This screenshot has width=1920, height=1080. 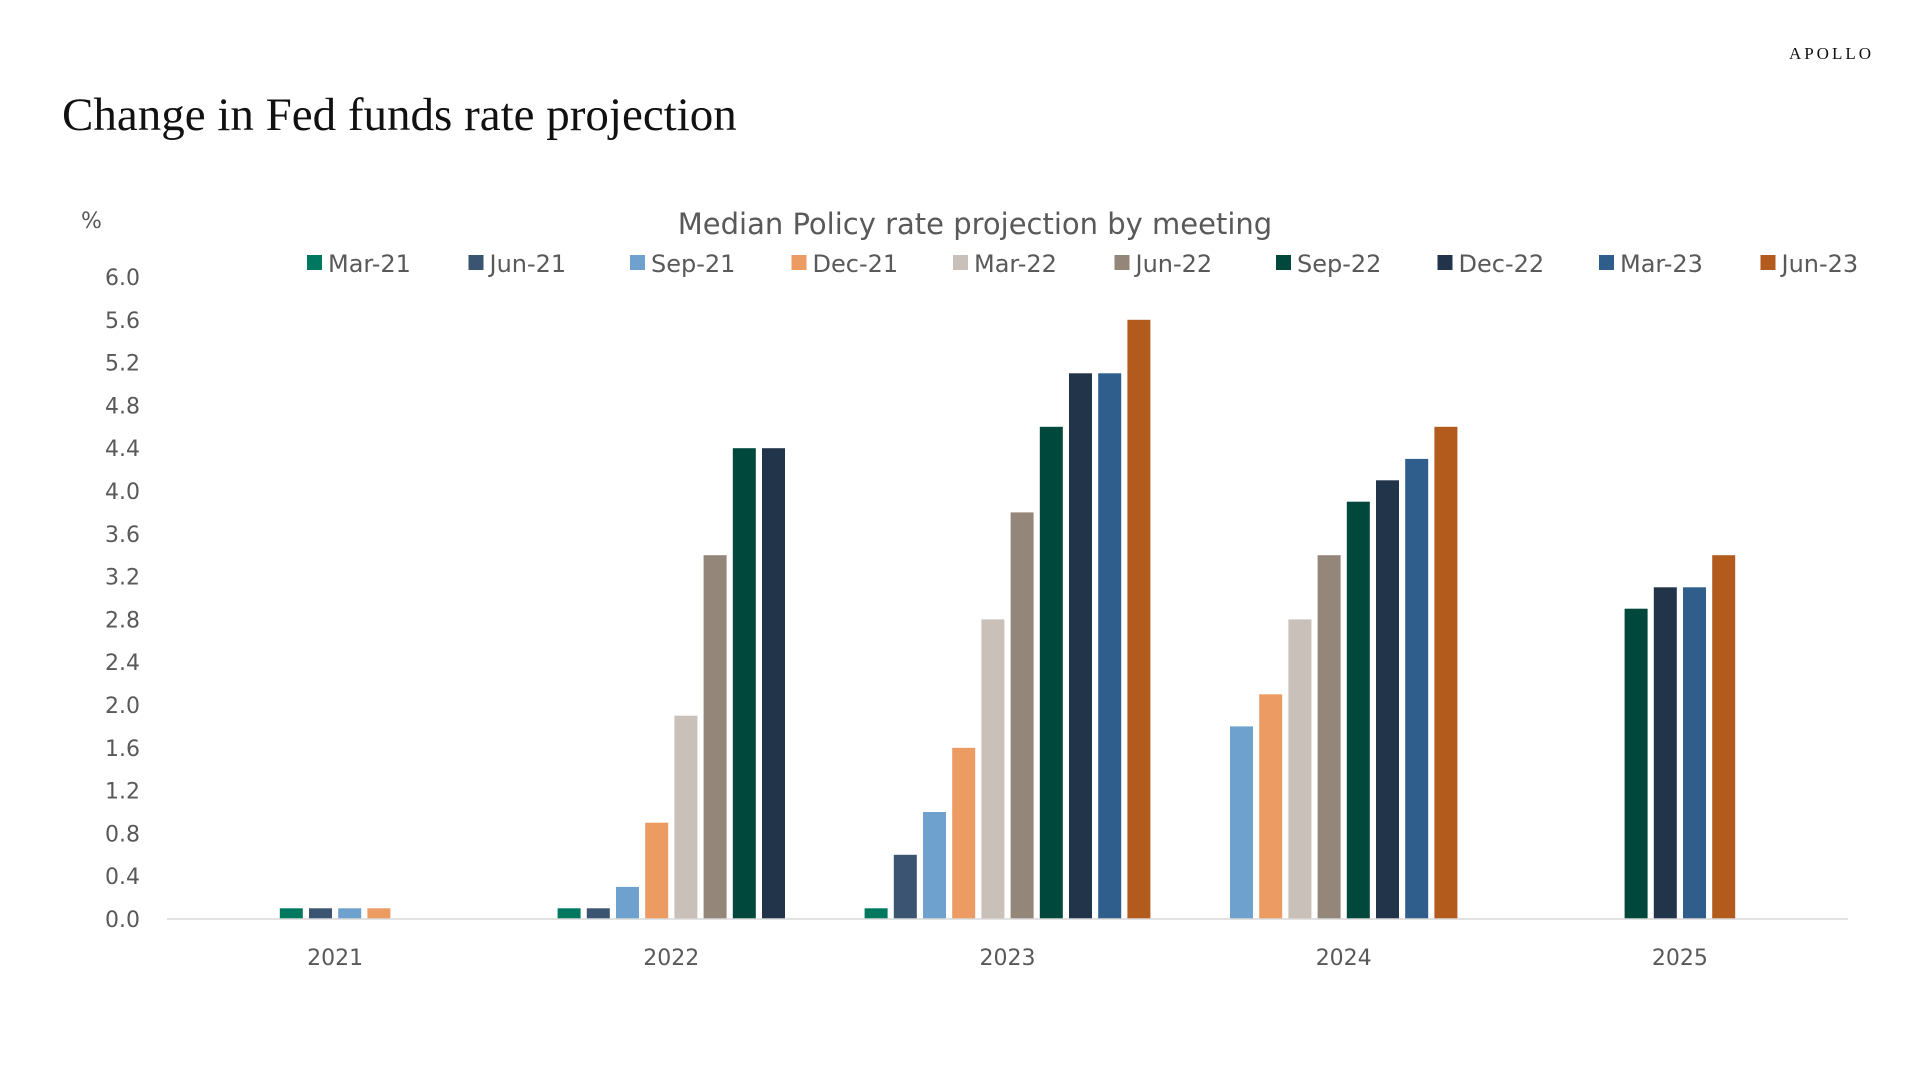 I want to click on legend-label: Mar-21, so click(x=369, y=264).